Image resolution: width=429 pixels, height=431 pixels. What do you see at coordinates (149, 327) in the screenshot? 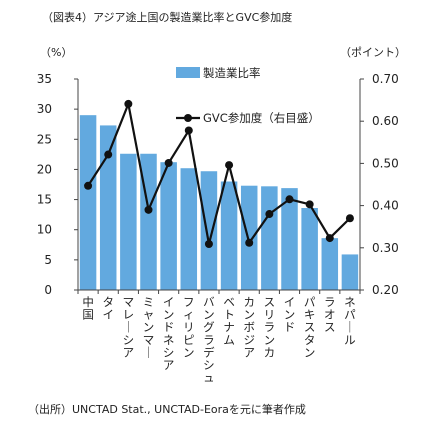
I see `category-label: ミャンマ｜` at bounding box center [149, 327].